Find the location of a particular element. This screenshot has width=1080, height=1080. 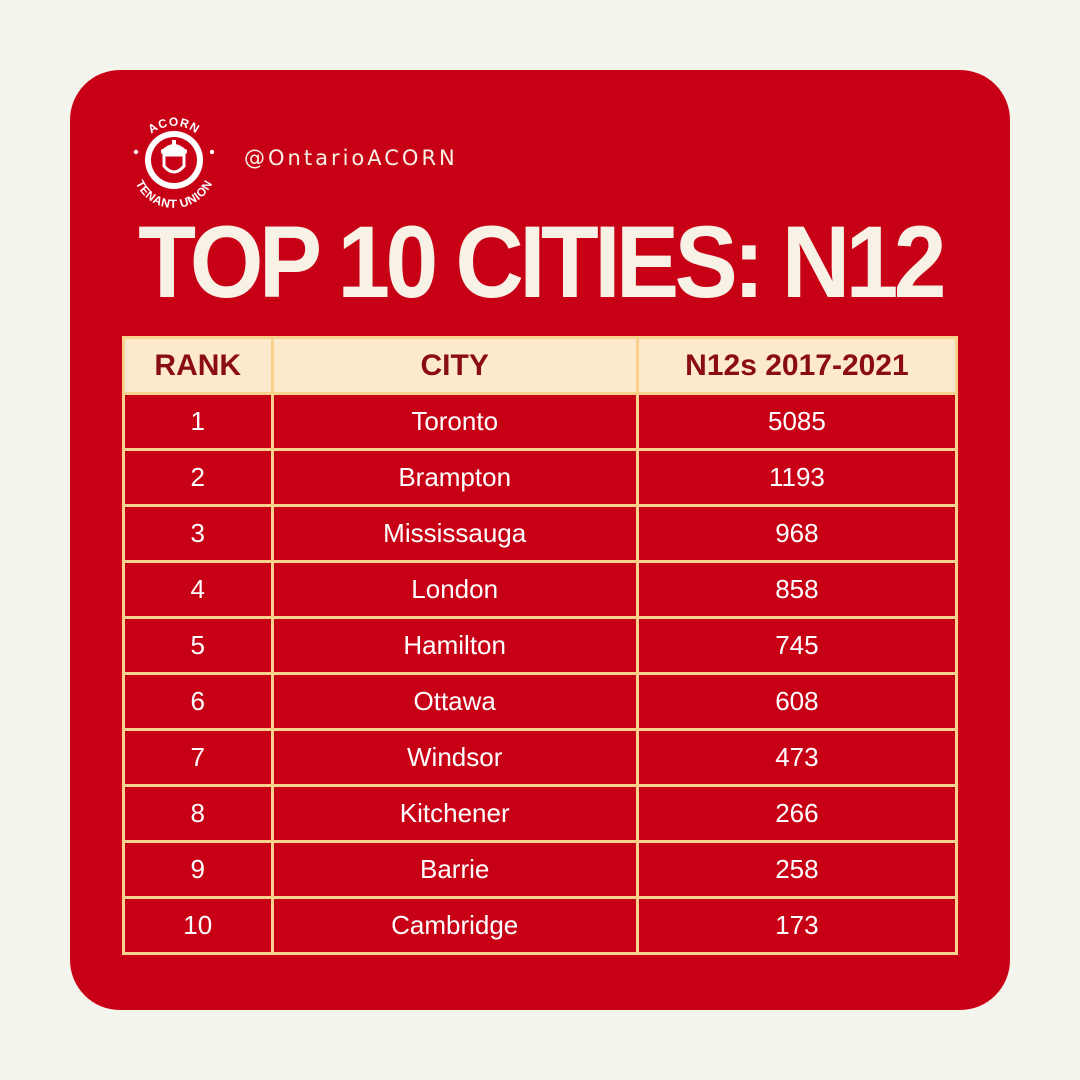

city-cell: Kitchener is located at coordinates (454, 813).